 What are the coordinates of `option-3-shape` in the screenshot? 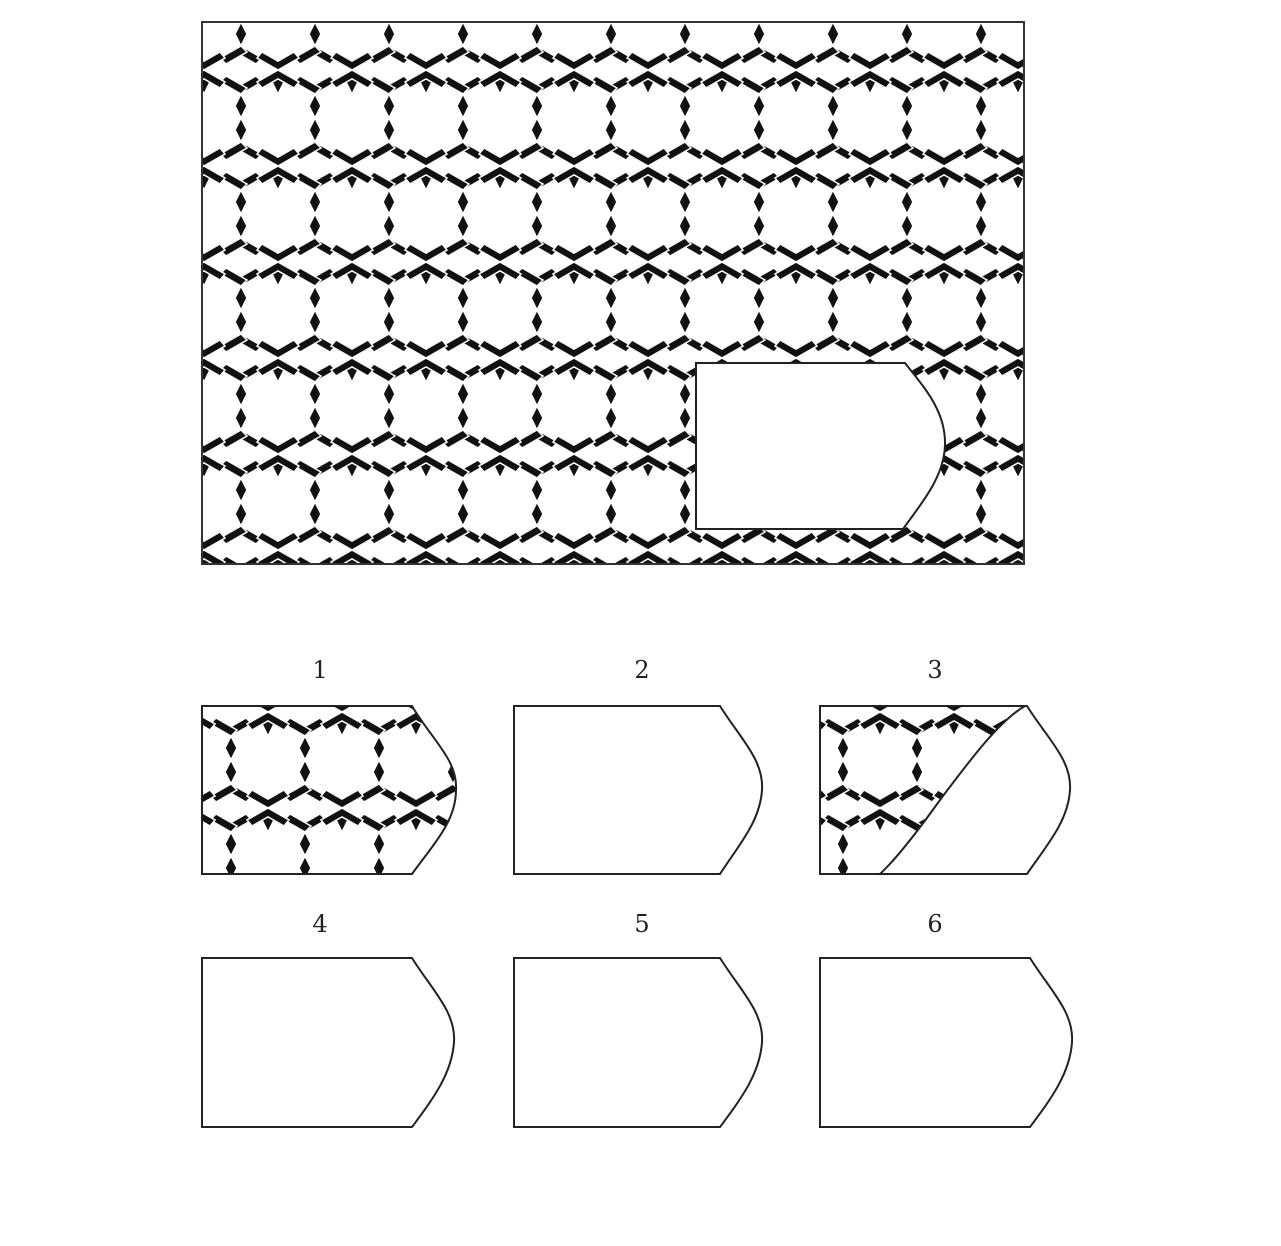 It's located at (945, 790).